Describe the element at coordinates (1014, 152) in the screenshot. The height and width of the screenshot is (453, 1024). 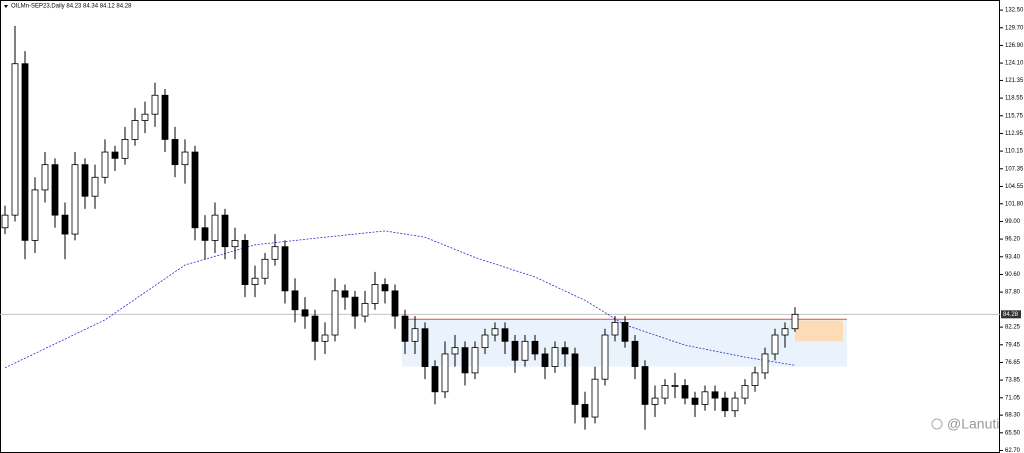
I see `y-tick-label: 110.15` at that location.